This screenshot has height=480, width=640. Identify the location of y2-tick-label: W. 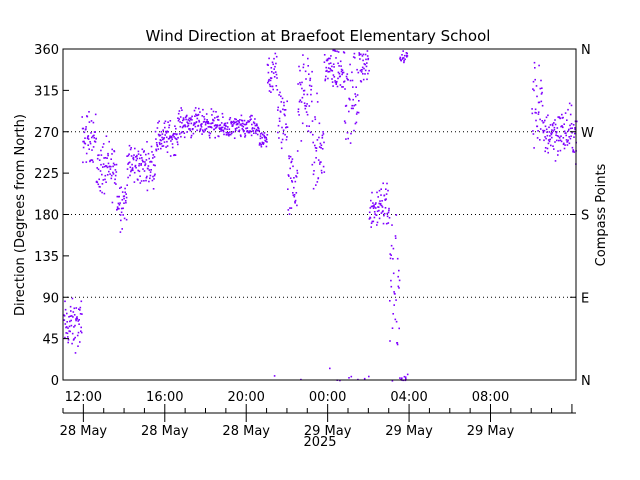
(587, 133).